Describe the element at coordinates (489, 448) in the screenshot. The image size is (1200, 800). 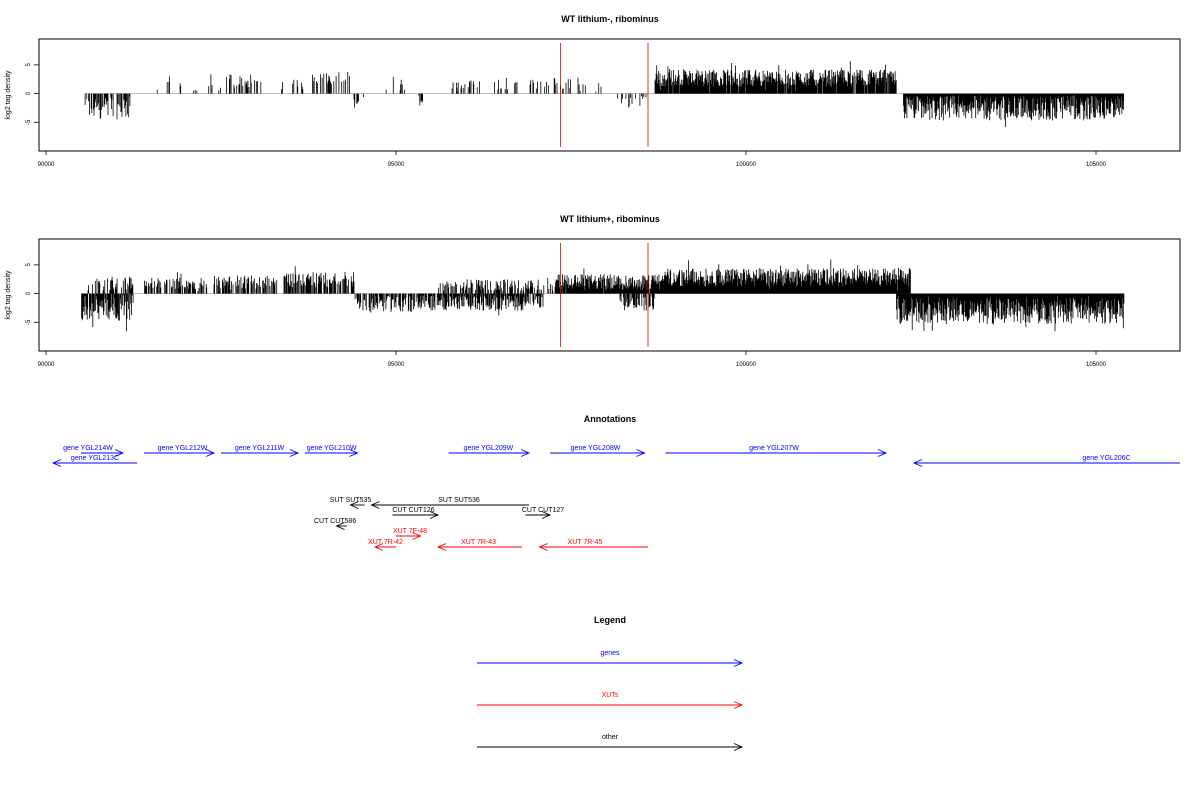
I see `annotation-label: gene YGL209W` at that location.